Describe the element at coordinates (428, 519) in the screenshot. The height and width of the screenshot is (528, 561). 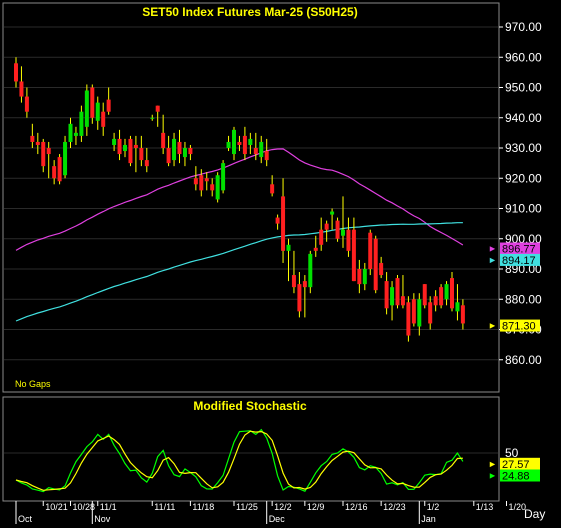
I see `month-label: Jan` at that location.